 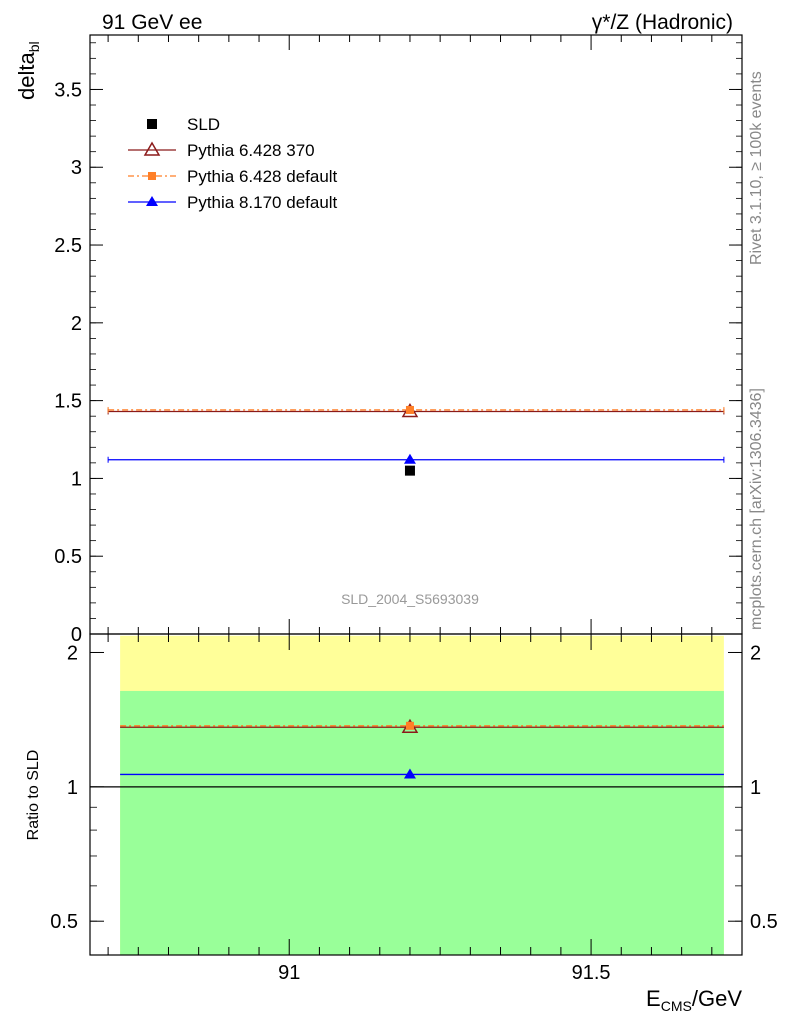 What do you see at coordinates (152, 22) in the screenshot?
I see `header-left: 91 GeV ee` at bounding box center [152, 22].